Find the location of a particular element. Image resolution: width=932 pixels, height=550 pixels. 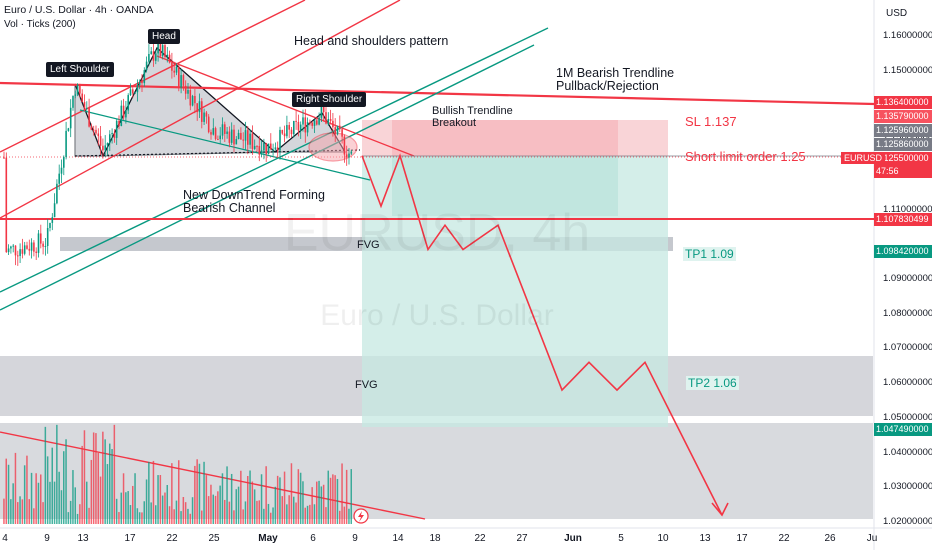

date-tick: 9 is located at coordinates (47, 538).